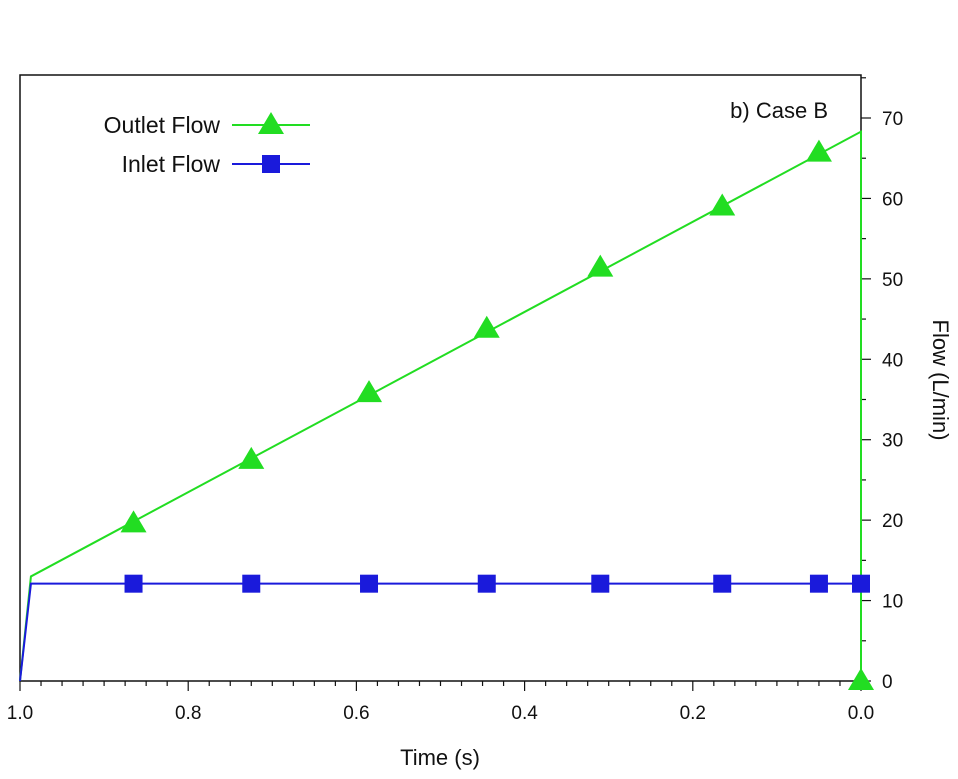 The image size is (958, 779). I want to click on y-tick-label: 30, so click(892, 441).